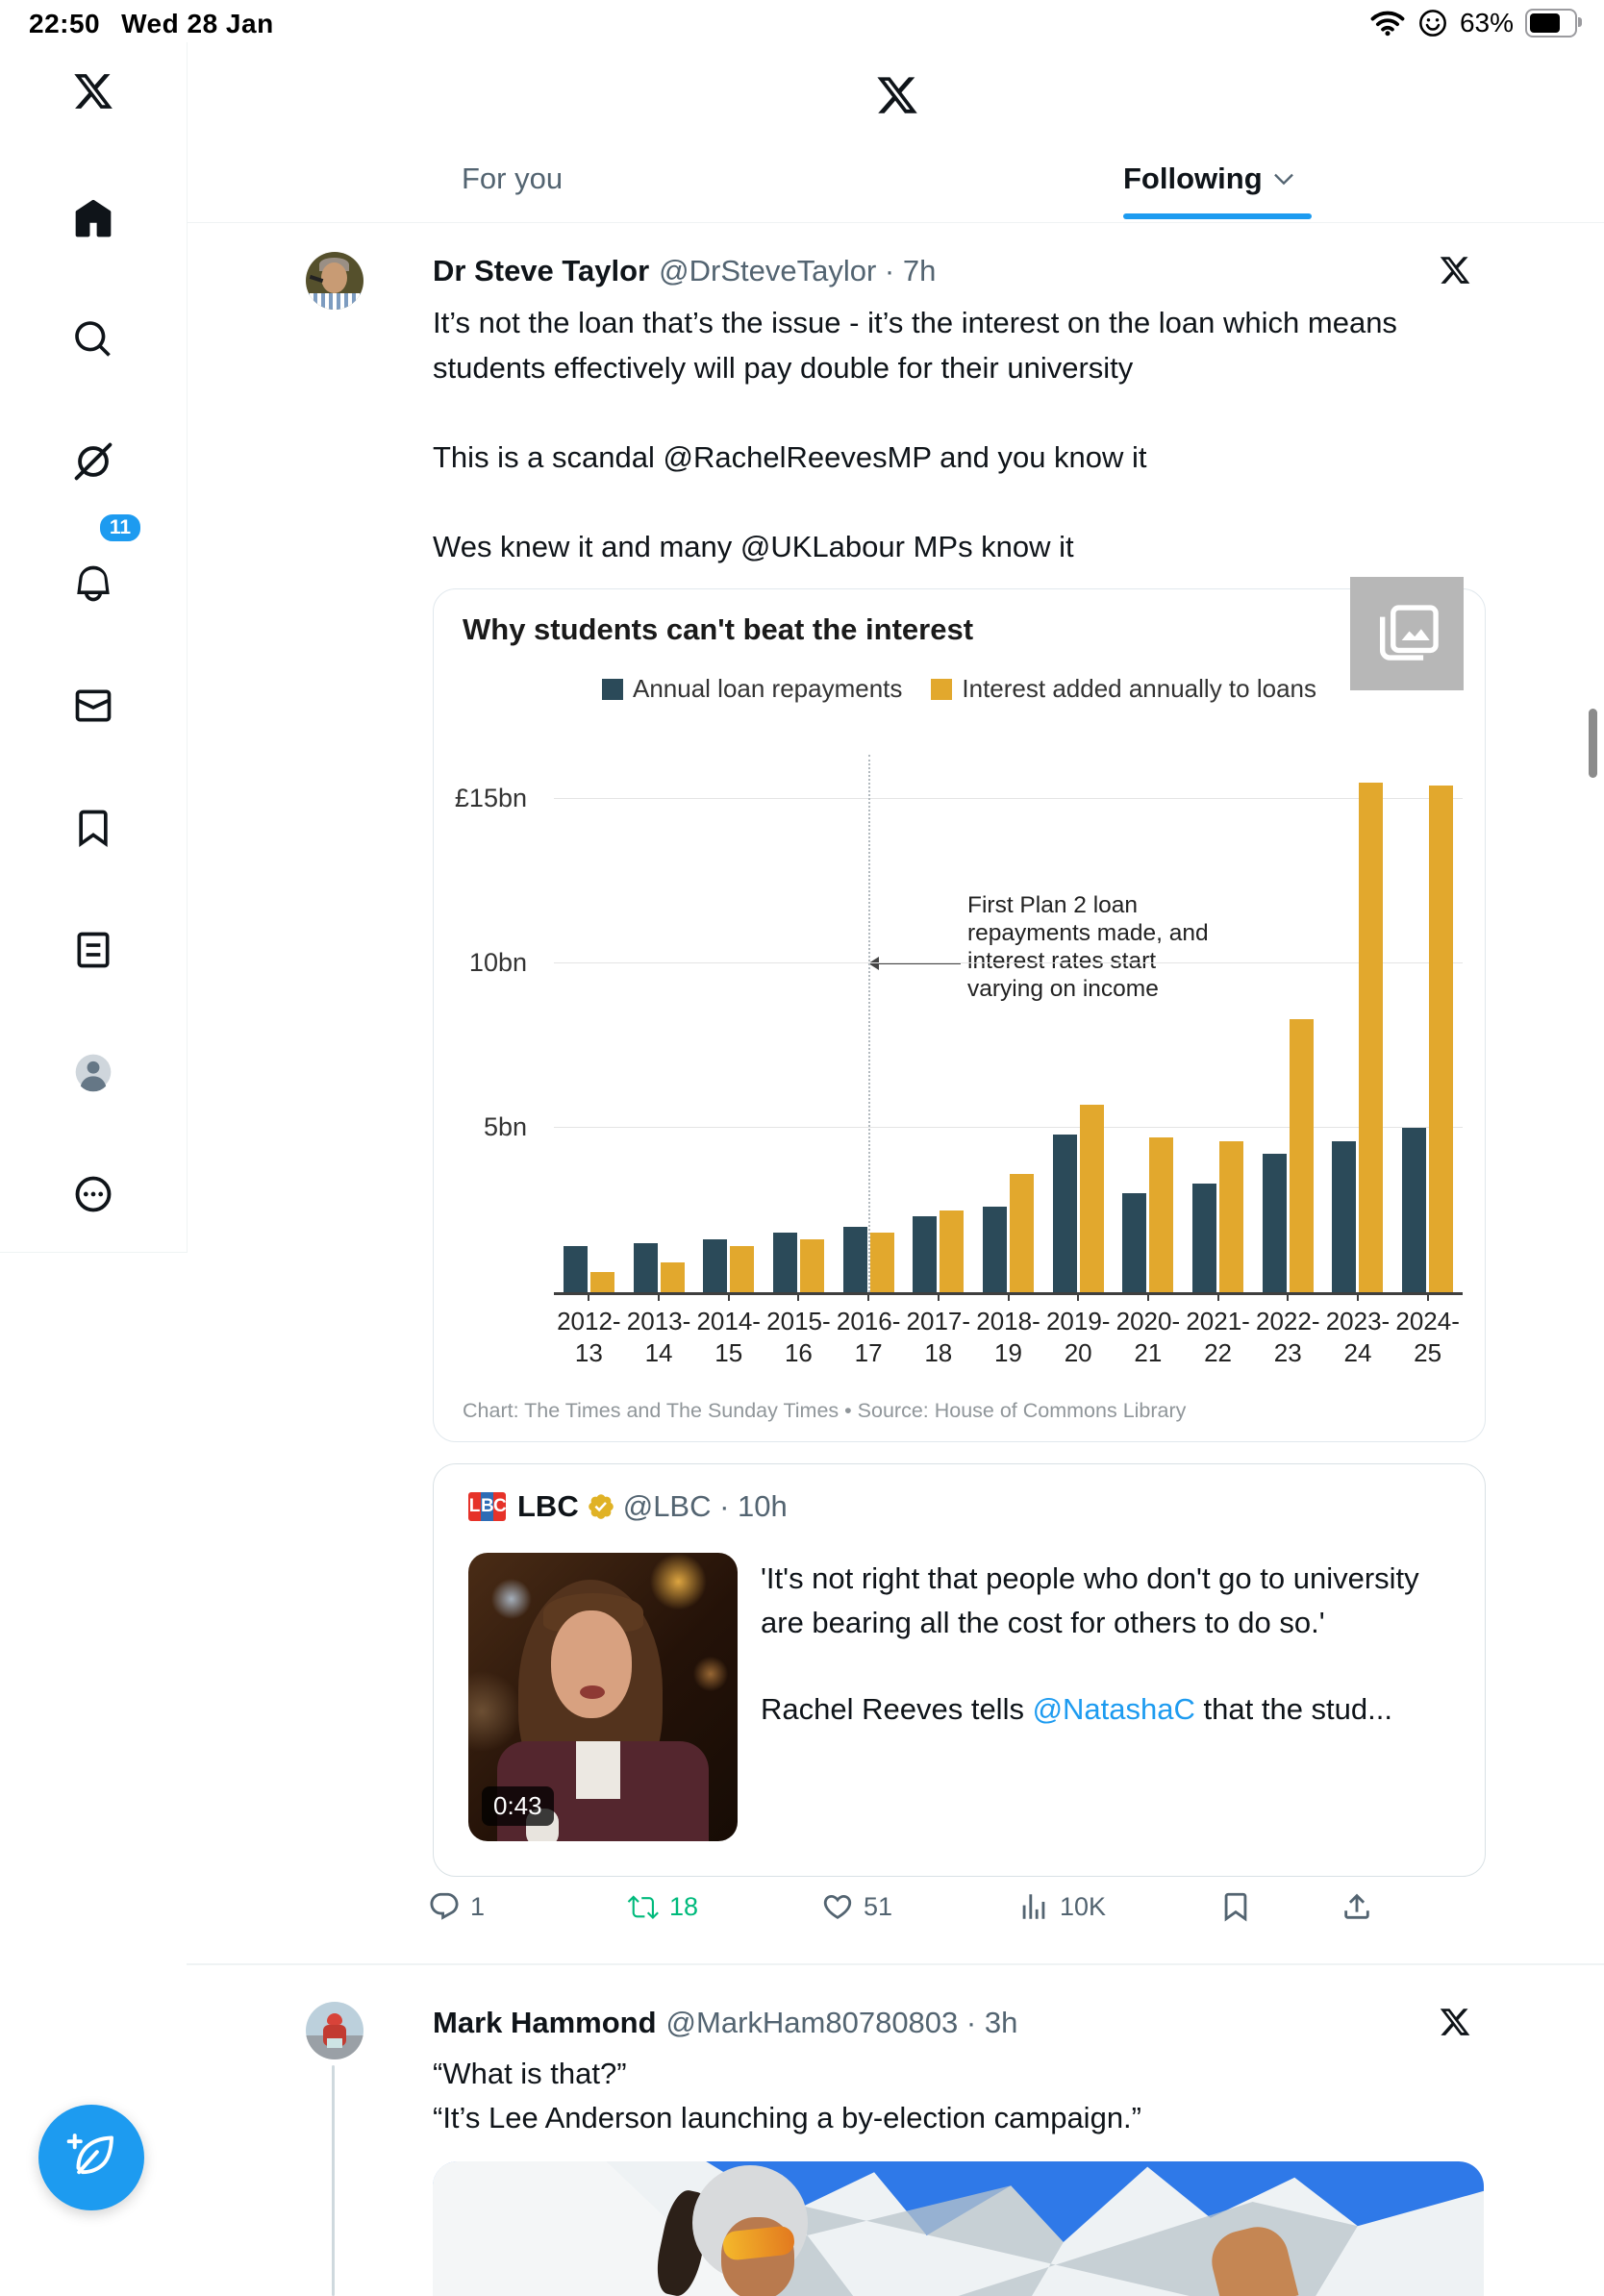 The height and width of the screenshot is (2296, 1604). Describe the element at coordinates (878, 1906) in the screenshot. I see `like-count: 51` at that location.